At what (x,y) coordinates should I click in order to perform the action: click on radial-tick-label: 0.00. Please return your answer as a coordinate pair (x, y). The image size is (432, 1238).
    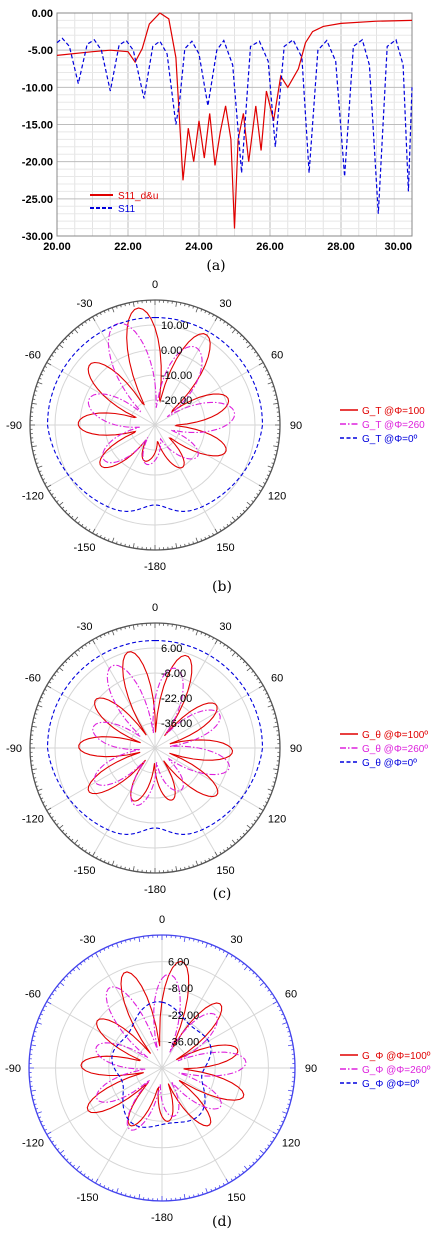
    Looking at the image, I should click on (171, 351).